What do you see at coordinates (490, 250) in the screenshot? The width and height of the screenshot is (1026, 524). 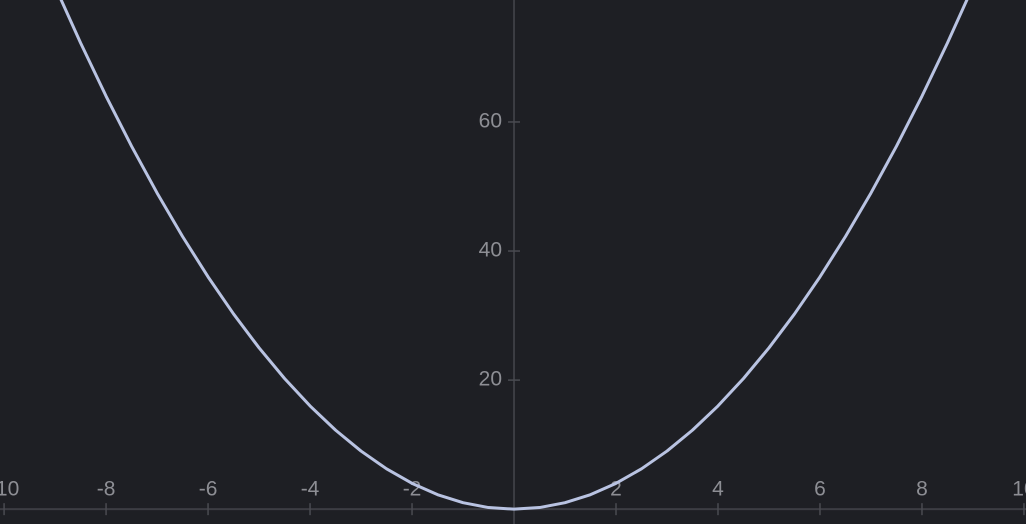 I see `y-tick-label: 40` at bounding box center [490, 250].